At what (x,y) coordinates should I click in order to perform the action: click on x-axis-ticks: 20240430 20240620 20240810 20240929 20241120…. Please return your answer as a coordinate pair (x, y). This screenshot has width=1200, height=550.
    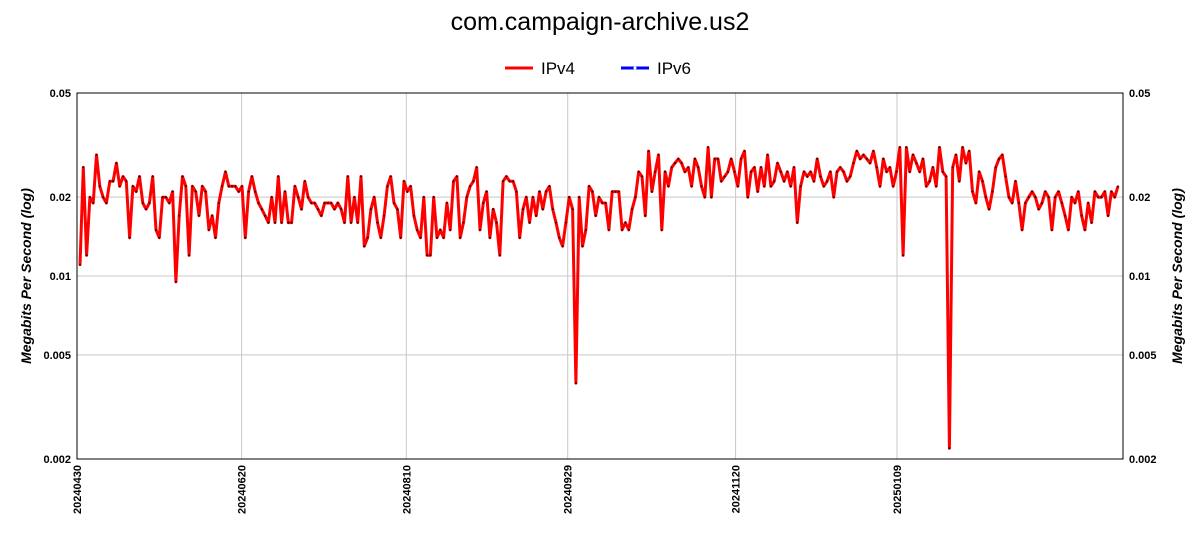
    Looking at the image, I should click on (488, 489).